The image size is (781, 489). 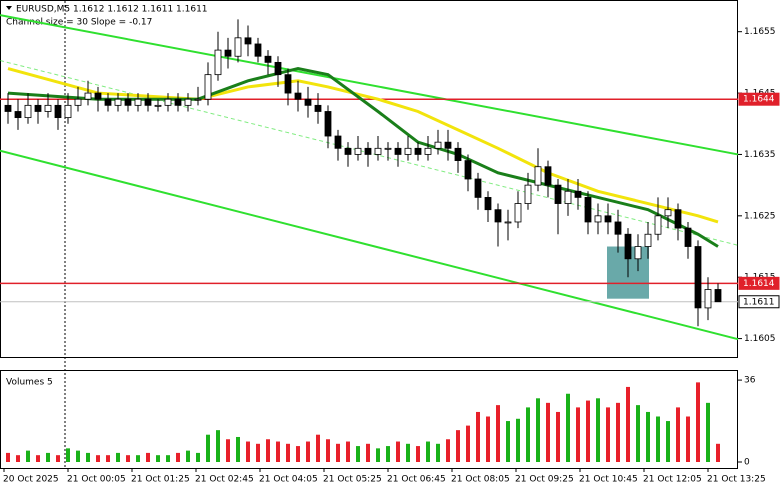 I want to click on y-tick-label: 1.1635, so click(x=760, y=155).